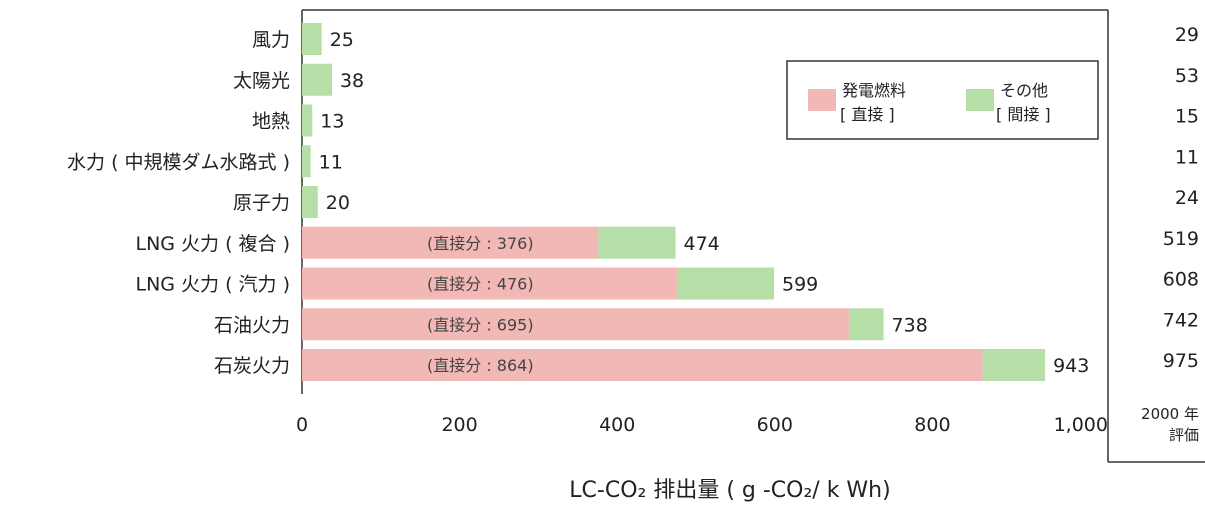 Image resolution: width=1205 pixels, height=506 pixels. Describe the element at coordinates (252, 325) in the screenshot. I see `category-label: 石油火力` at that location.